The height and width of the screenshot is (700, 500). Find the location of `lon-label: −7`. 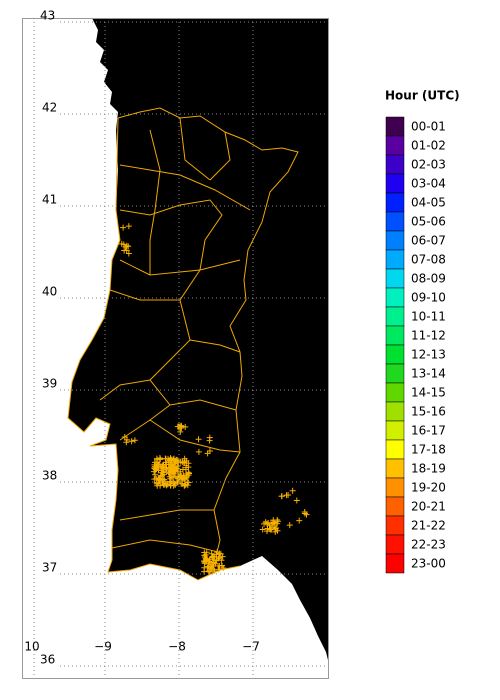

lon-label: −7 is located at coordinates (251, 647).